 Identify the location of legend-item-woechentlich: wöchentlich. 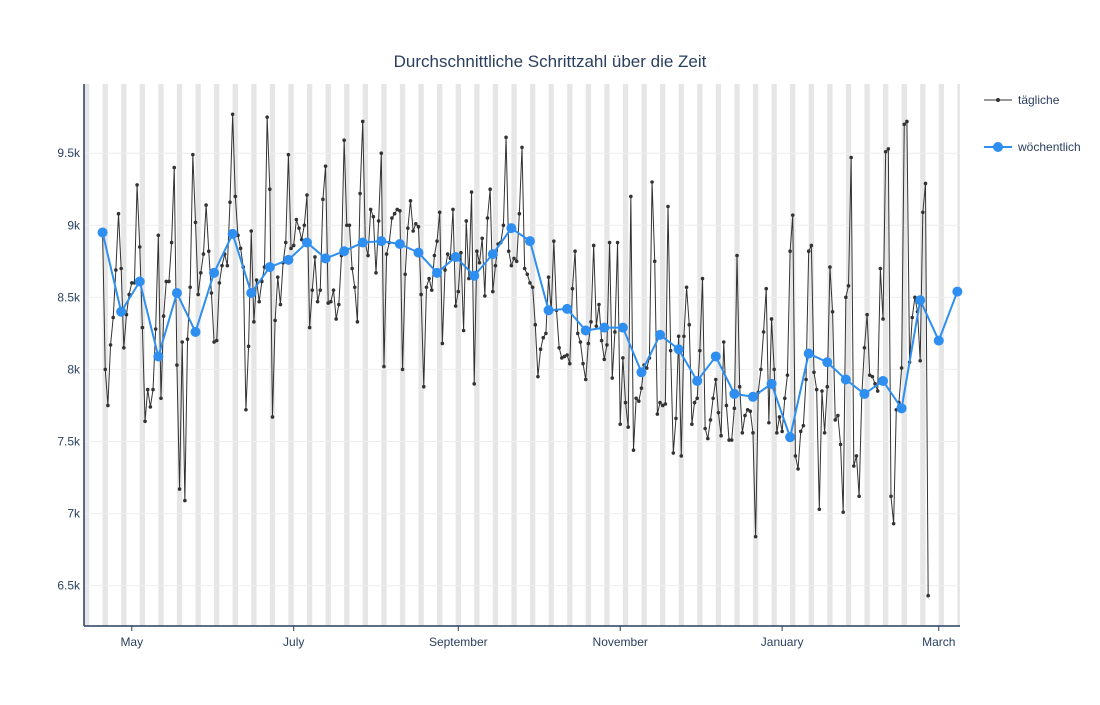
(1032, 147).